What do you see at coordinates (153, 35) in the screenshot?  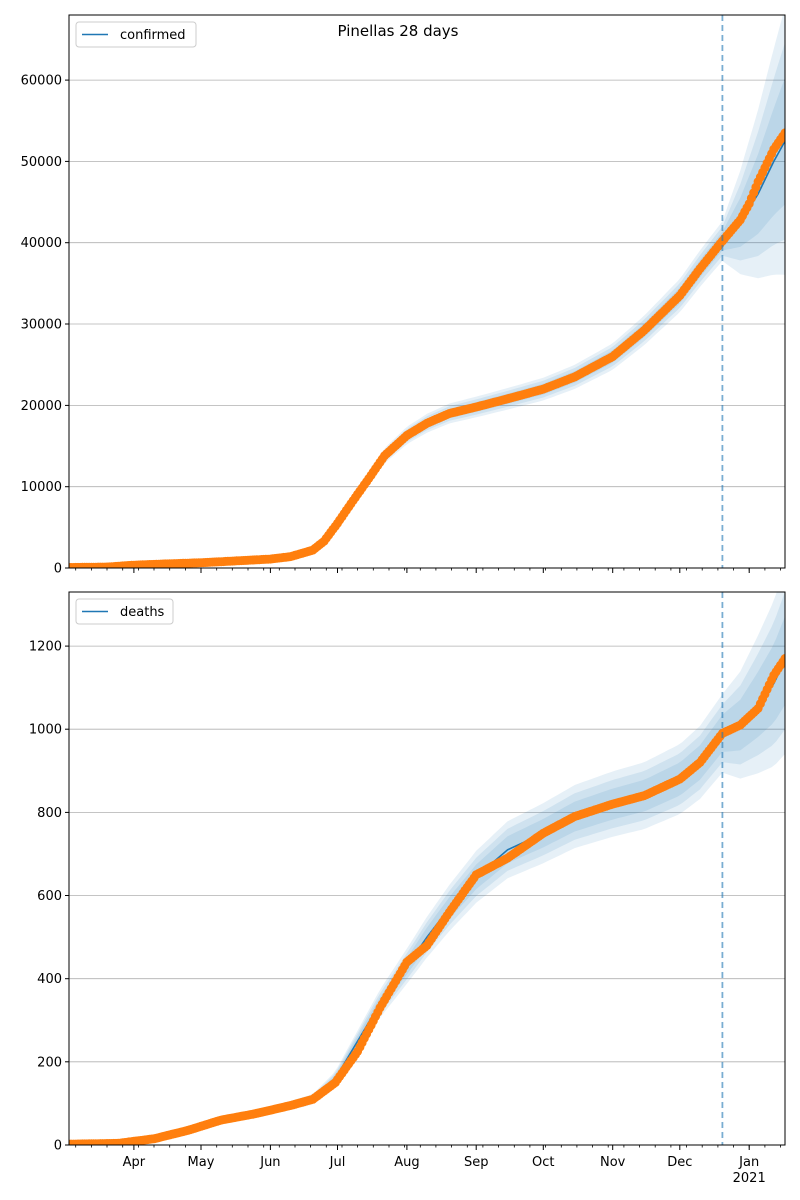 I see `legend-label: confirmed` at bounding box center [153, 35].